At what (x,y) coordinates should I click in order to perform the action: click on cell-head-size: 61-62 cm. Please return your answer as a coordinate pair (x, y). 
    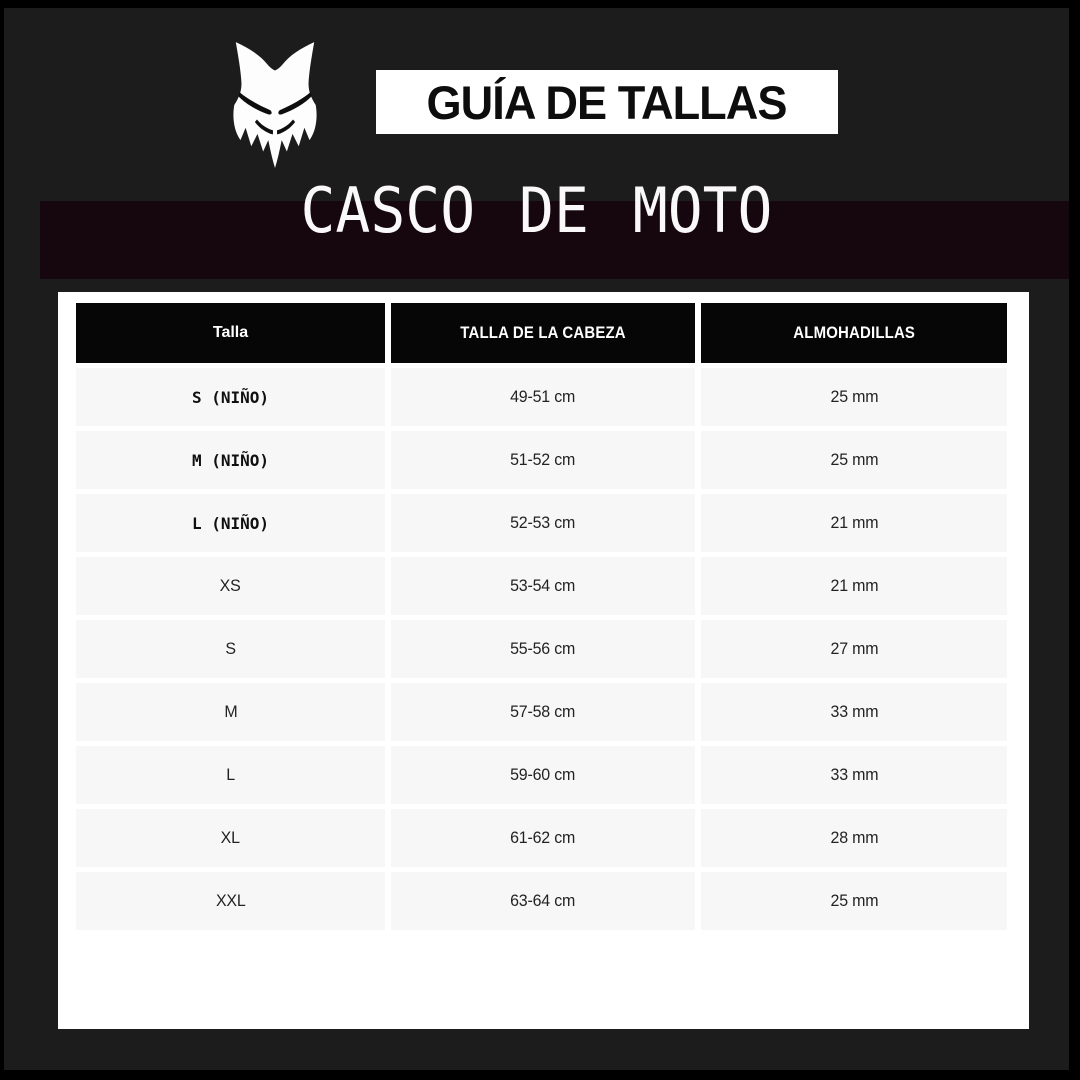
    Looking at the image, I should click on (543, 838).